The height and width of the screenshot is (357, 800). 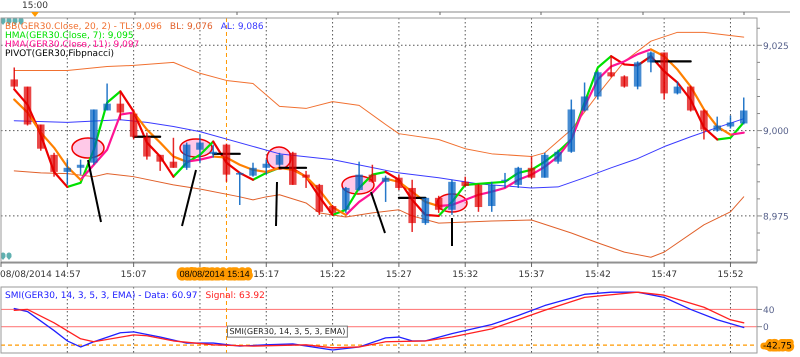 What do you see at coordinates (399, 275) in the screenshot?
I see `x-tick-label: 15:27` at bounding box center [399, 275].